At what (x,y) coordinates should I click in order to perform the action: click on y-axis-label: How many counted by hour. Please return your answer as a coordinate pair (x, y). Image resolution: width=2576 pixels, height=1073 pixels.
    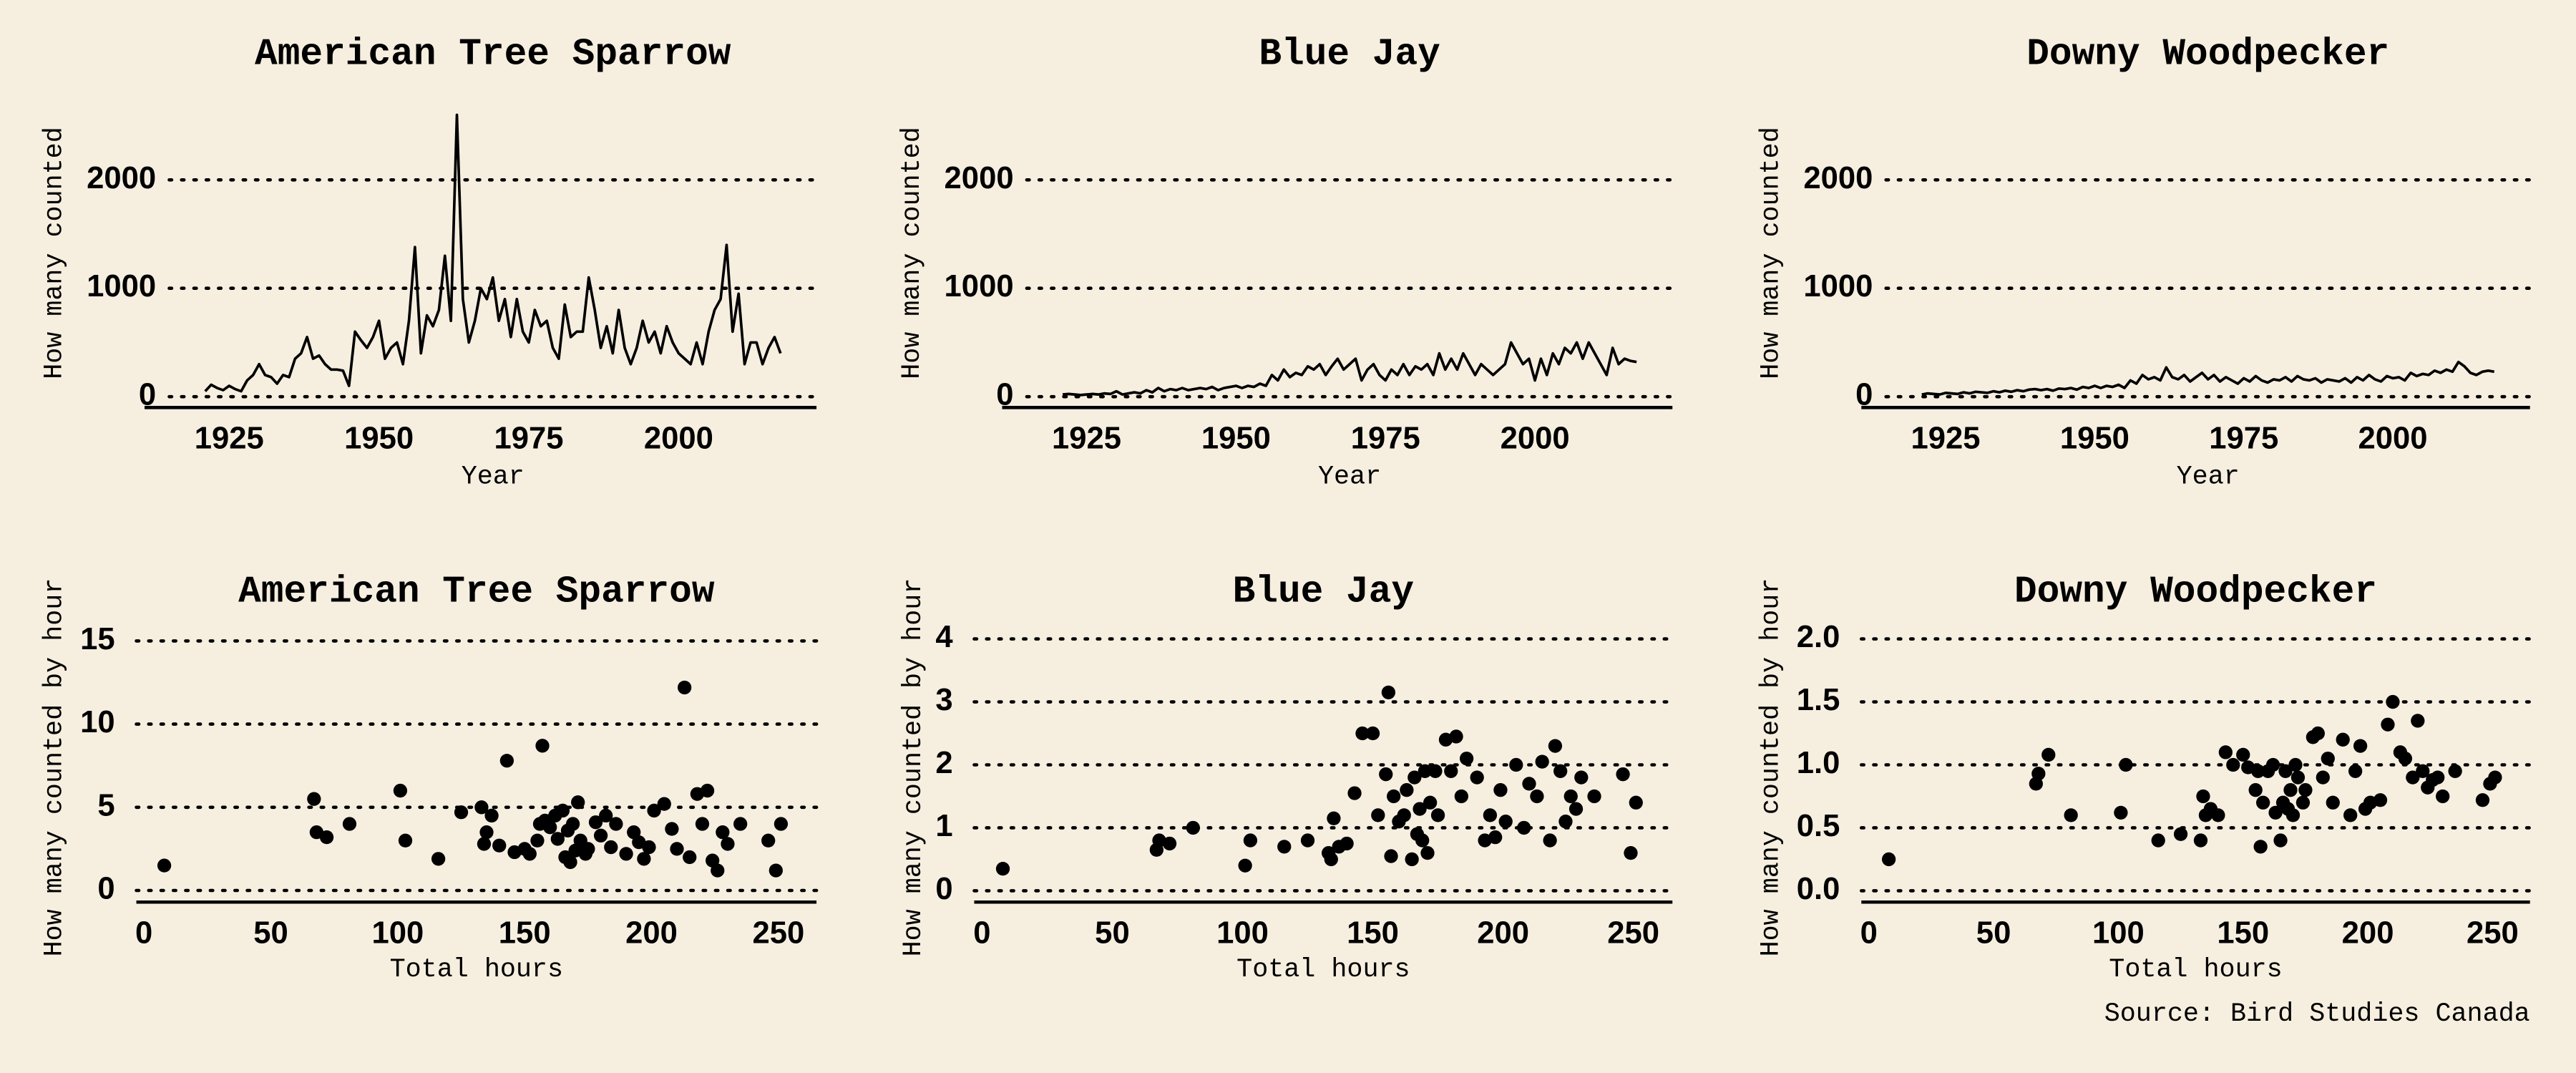
    Looking at the image, I should click on (54, 768).